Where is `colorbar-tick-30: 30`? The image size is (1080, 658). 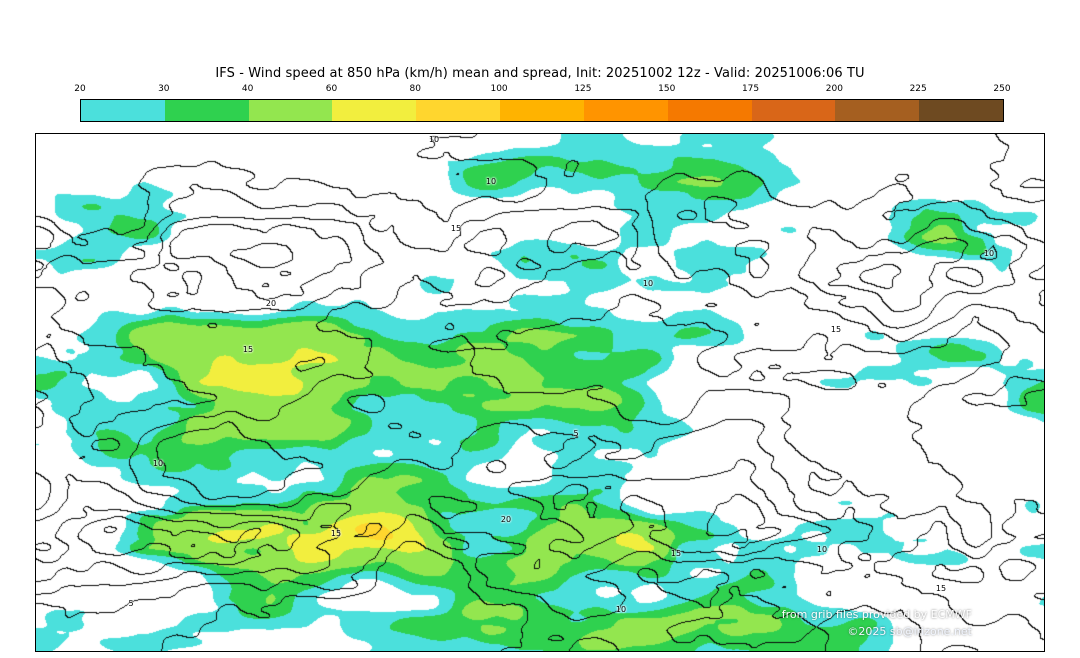 colorbar-tick-30: 30 is located at coordinates (164, 89).